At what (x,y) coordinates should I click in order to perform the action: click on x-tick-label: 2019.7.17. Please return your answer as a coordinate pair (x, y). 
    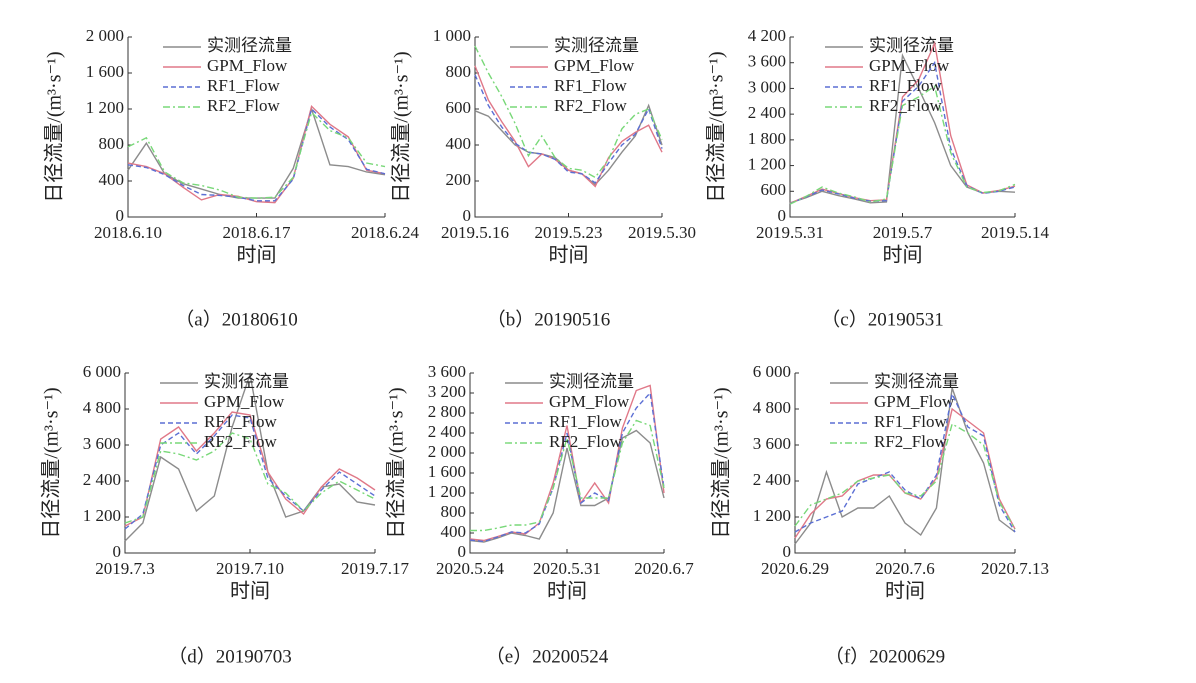
    Looking at the image, I should click on (375, 568).